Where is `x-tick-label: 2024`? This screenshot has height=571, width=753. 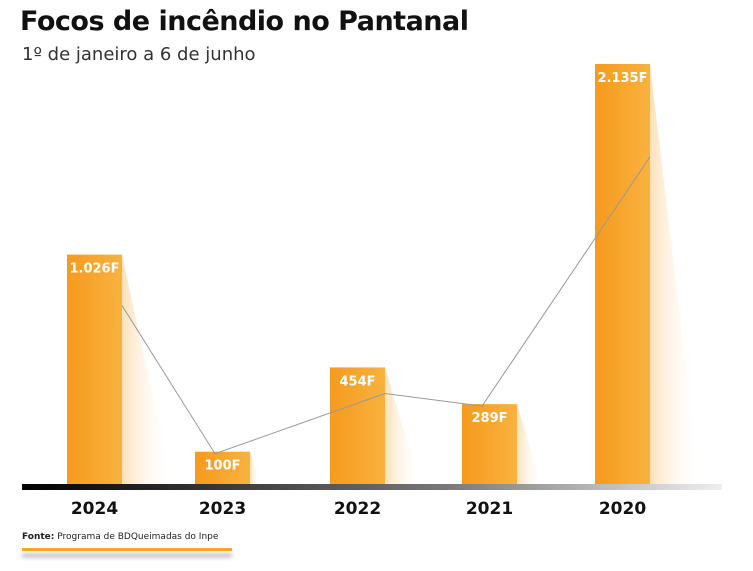
x-tick-label: 2024 is located at coordinates (94, 509).